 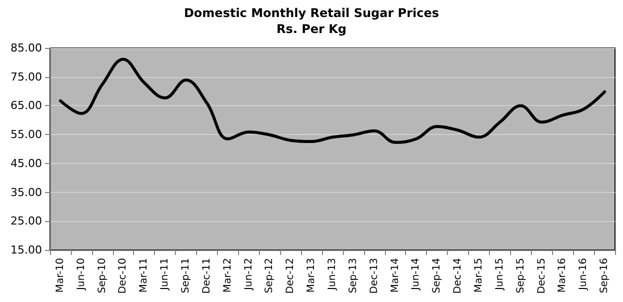 What do you see at coordinates (604, 276) in the screenshot?
I see `x-tick-label: Sep-16` at bounding box center [604, 276].